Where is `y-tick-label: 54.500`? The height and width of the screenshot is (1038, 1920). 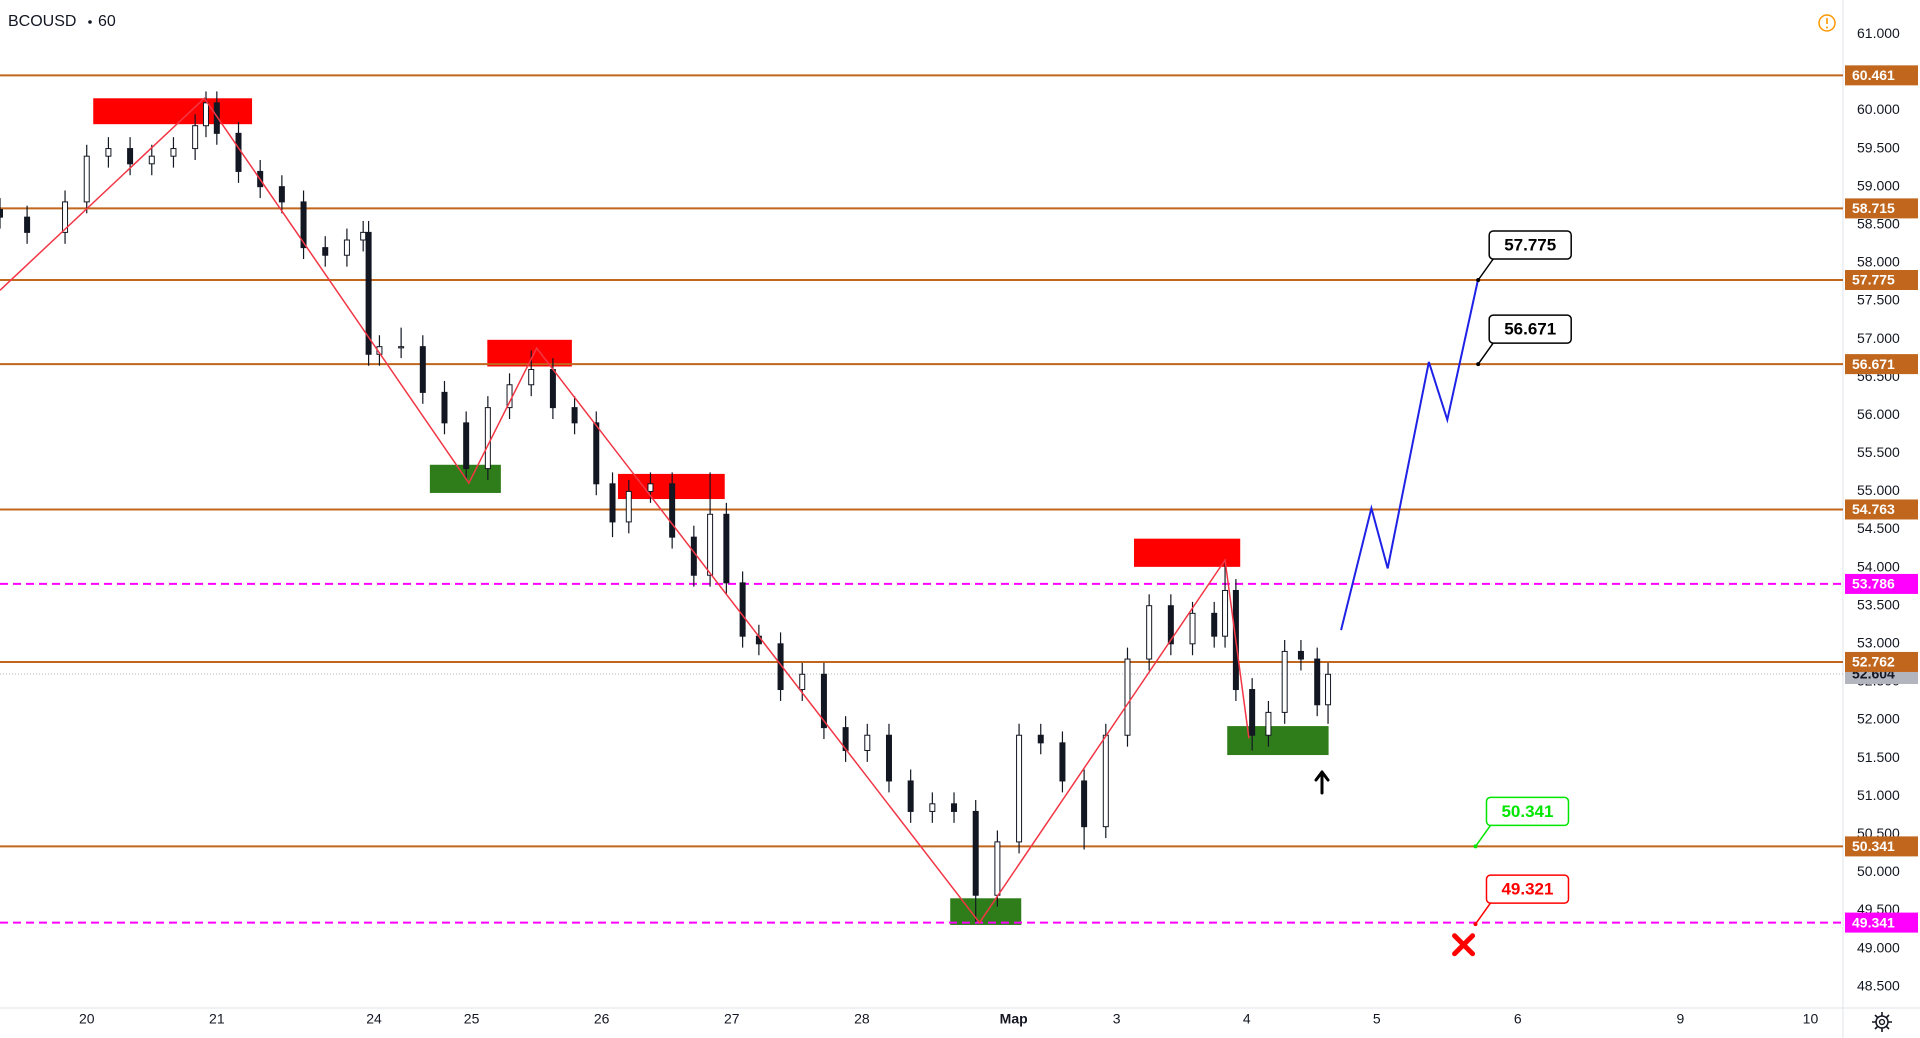 y-tick-label: 54.500 is located at coordinates (1878, 528).